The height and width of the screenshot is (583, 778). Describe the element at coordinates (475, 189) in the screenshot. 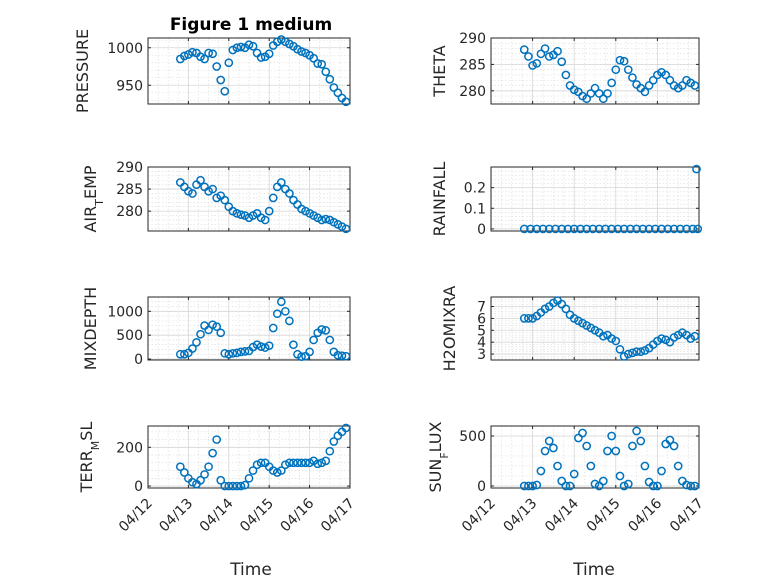

I see `rainfall-ytick-label: 0.2` at that location.